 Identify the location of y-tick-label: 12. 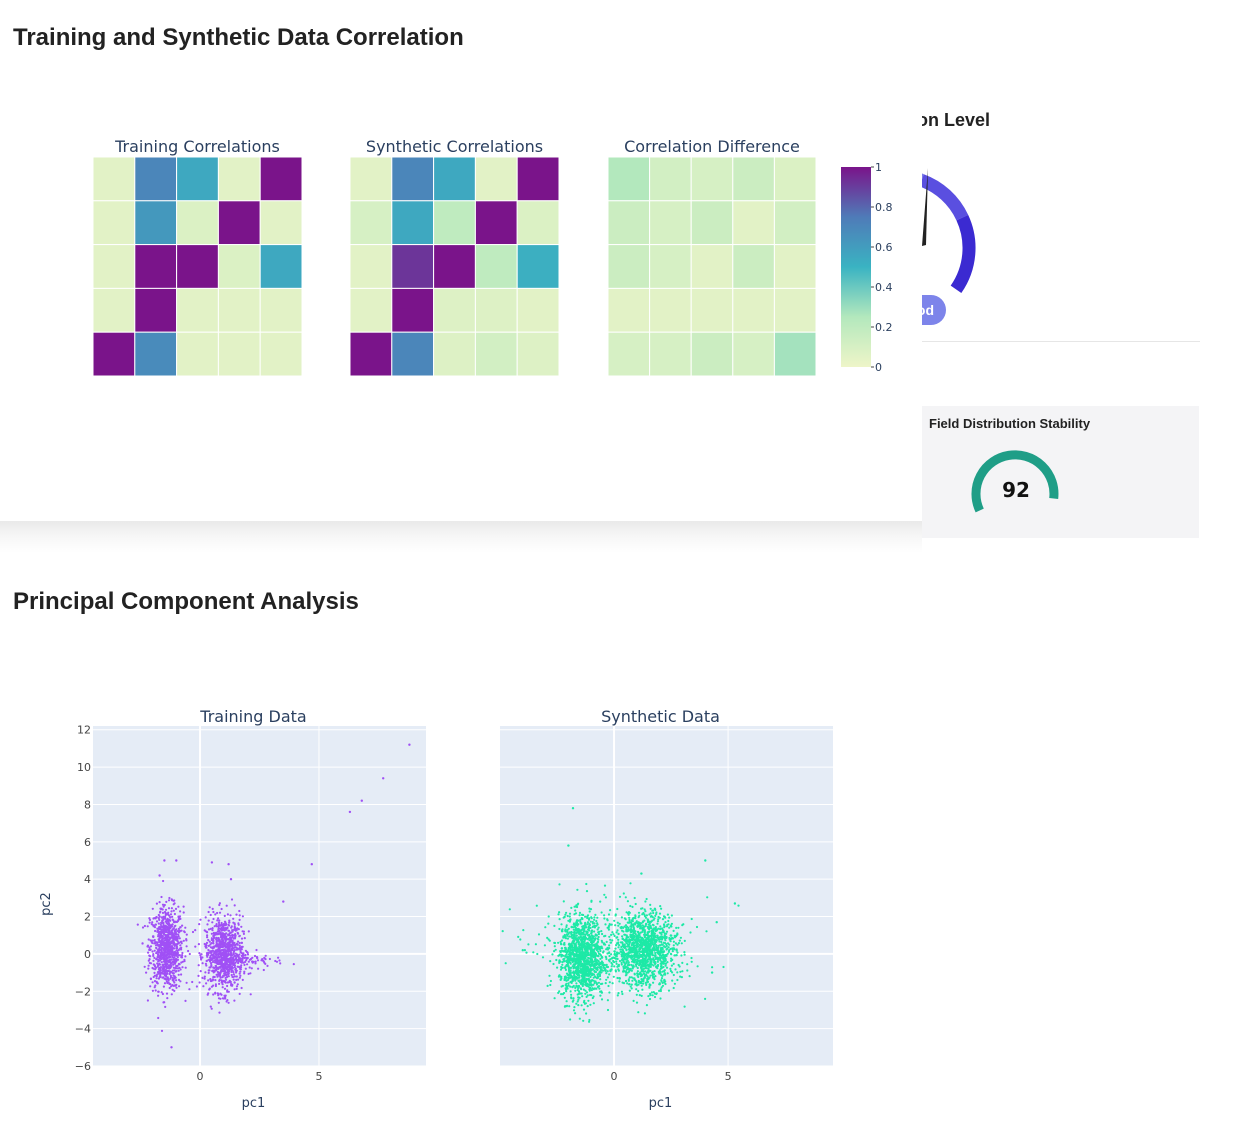
(84, 730).